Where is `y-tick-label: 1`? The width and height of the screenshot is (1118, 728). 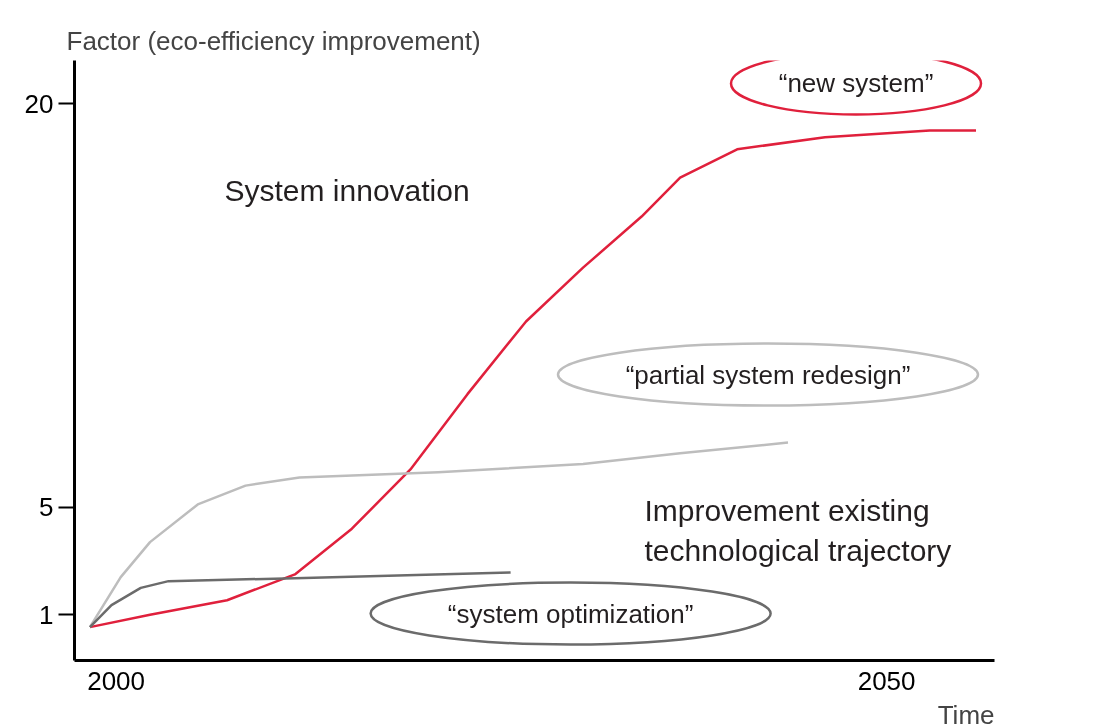
y-tick-label: 1 is located at coordinates (46, 614).